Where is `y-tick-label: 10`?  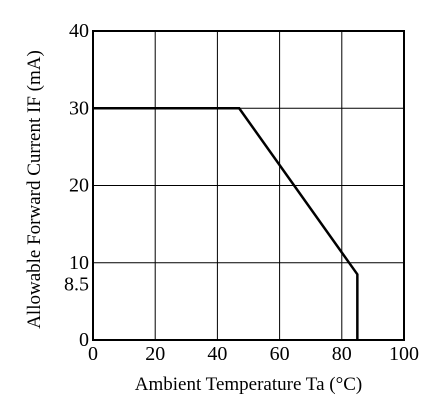
y-tick-label: 10 is located at coordinates (79, 263).